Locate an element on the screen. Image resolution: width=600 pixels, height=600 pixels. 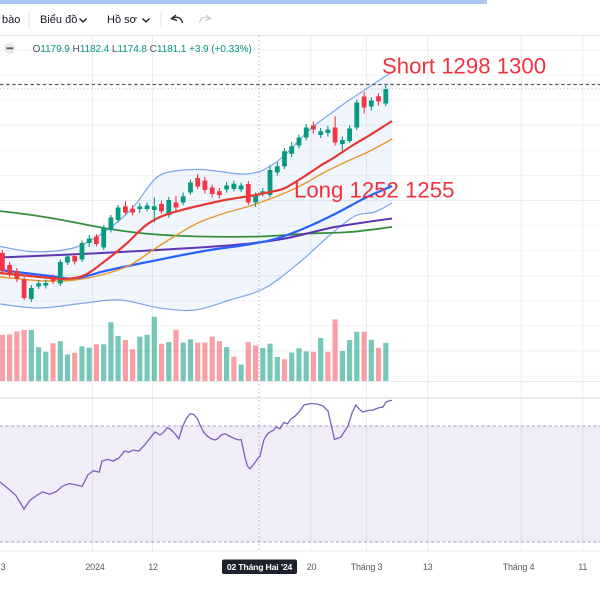
svg-text: Short 1298 1300 is located at coordinates (464, 66).